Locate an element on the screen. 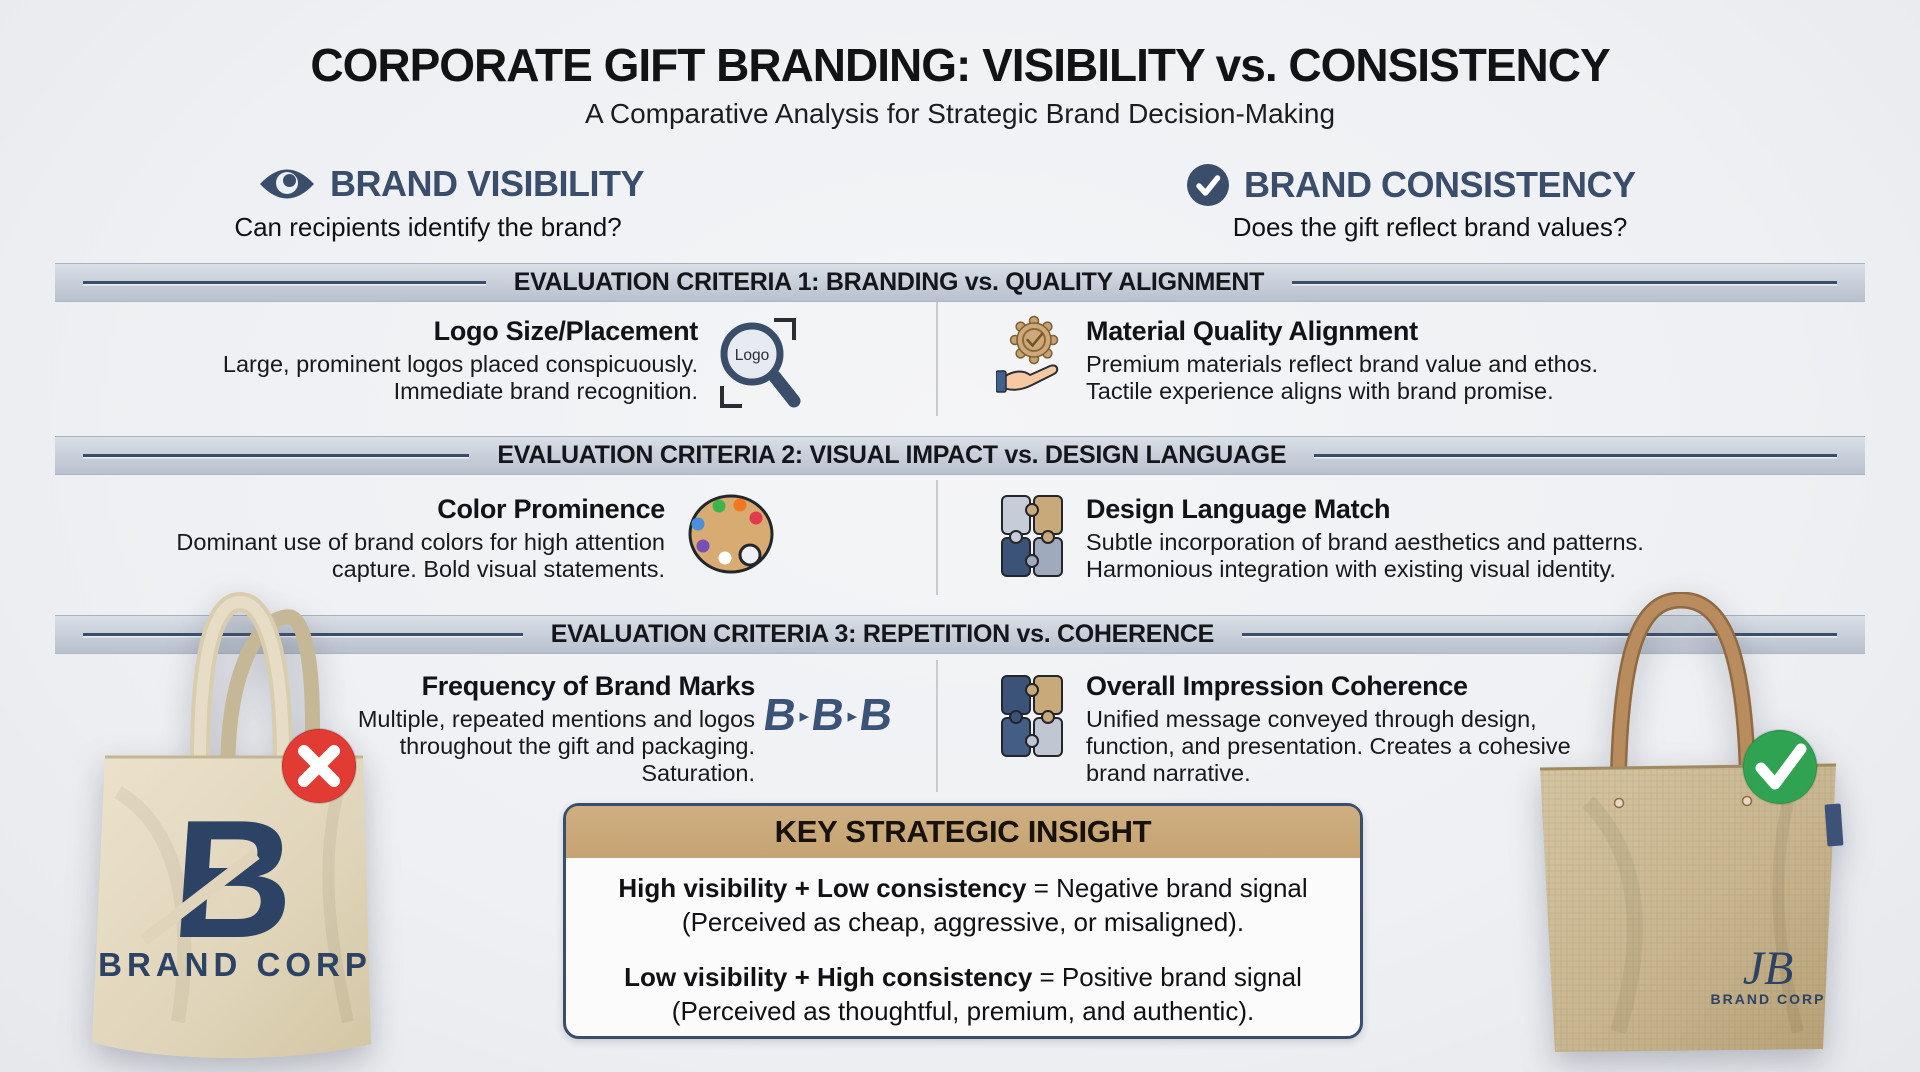 The width and height of the screenshot is (1920, 1072). brand-marks-repeat-icon: B ▸ B ▸ B is located at coordinates (828, 714).